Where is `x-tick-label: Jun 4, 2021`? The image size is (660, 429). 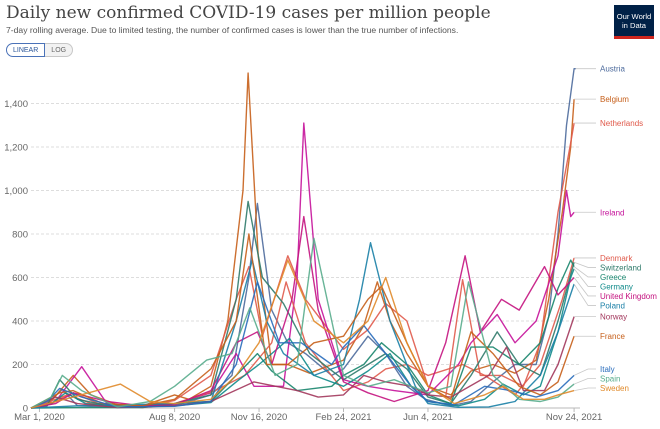
x-tick-label: Jun 4, 2021 is located at coordinates (428, 417).